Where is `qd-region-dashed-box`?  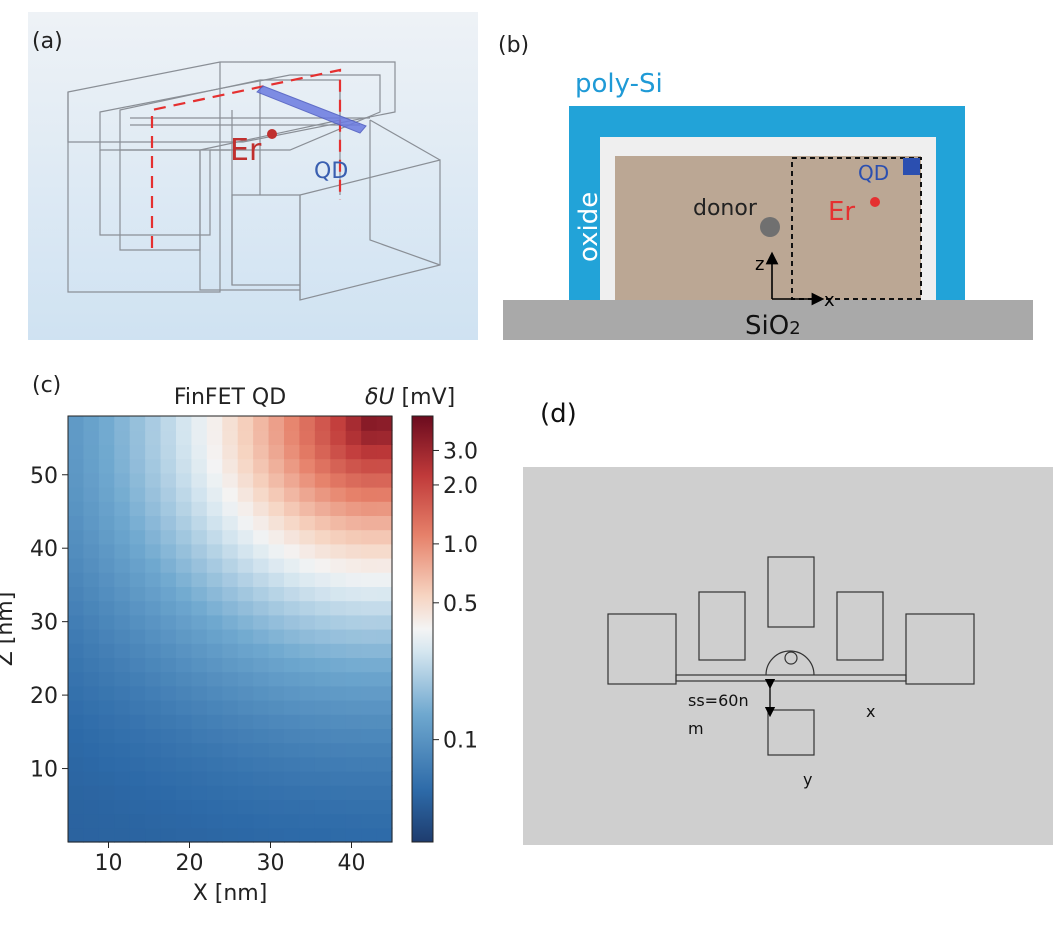 qd-region-dashed-box is located at coordinates (856, 228).